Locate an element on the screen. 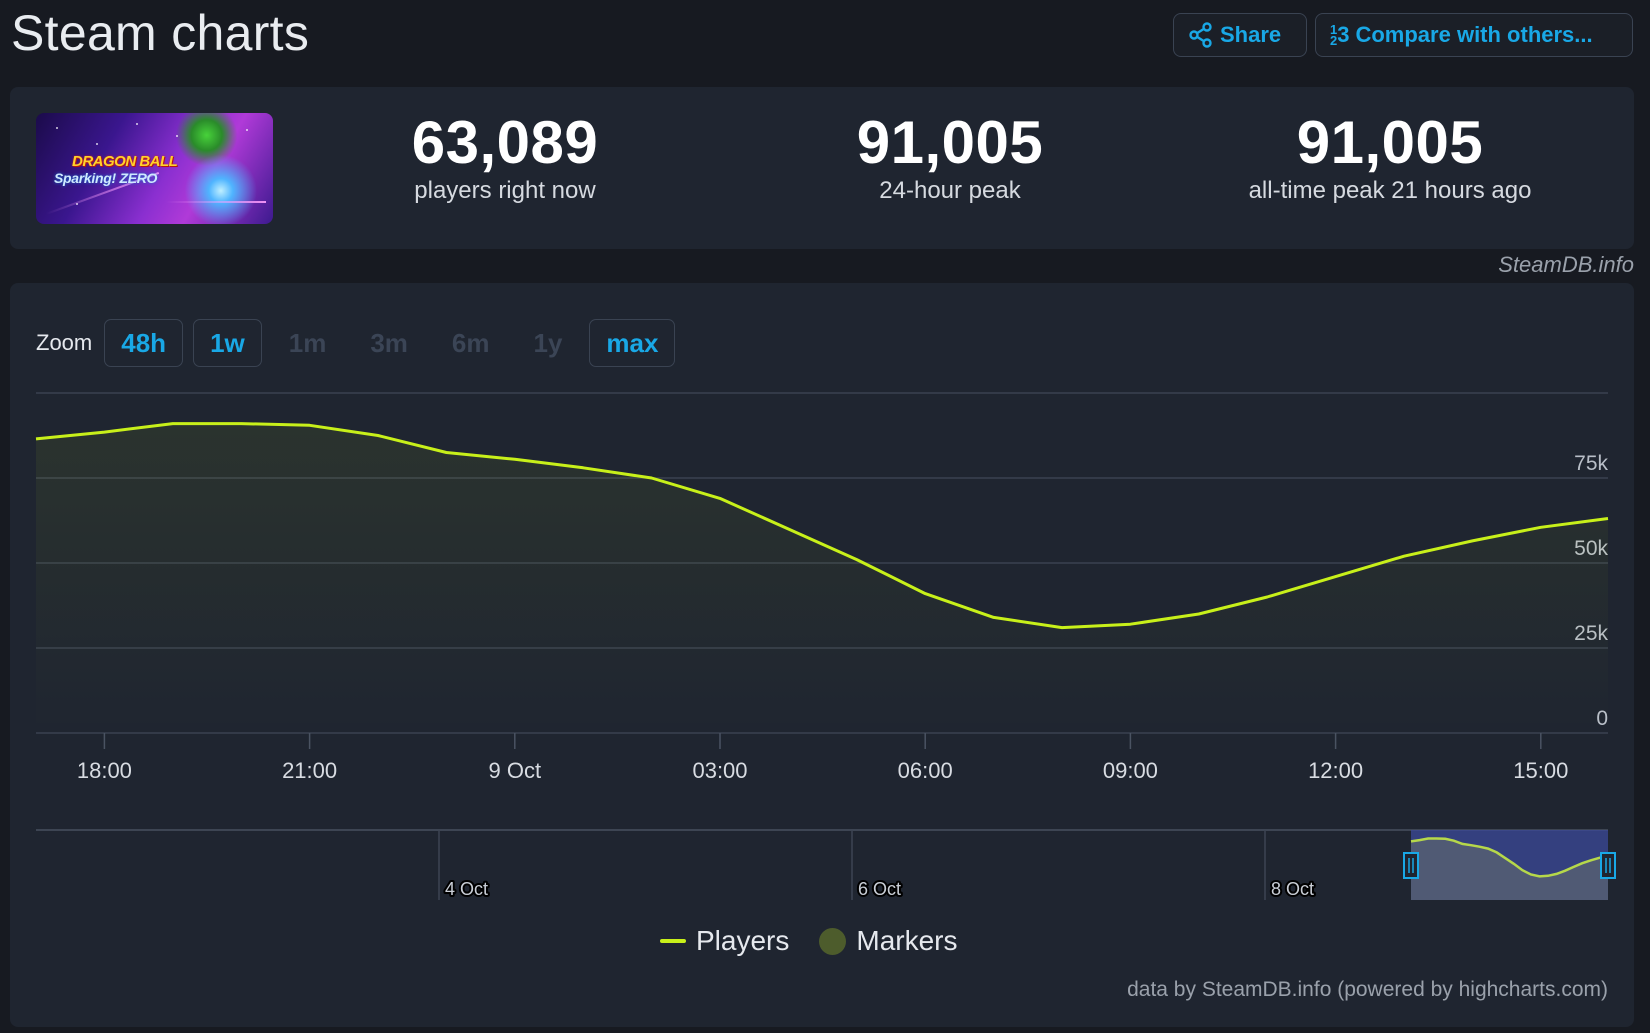  zoom-button-3m: 3m is located at coordinates (389, 342).